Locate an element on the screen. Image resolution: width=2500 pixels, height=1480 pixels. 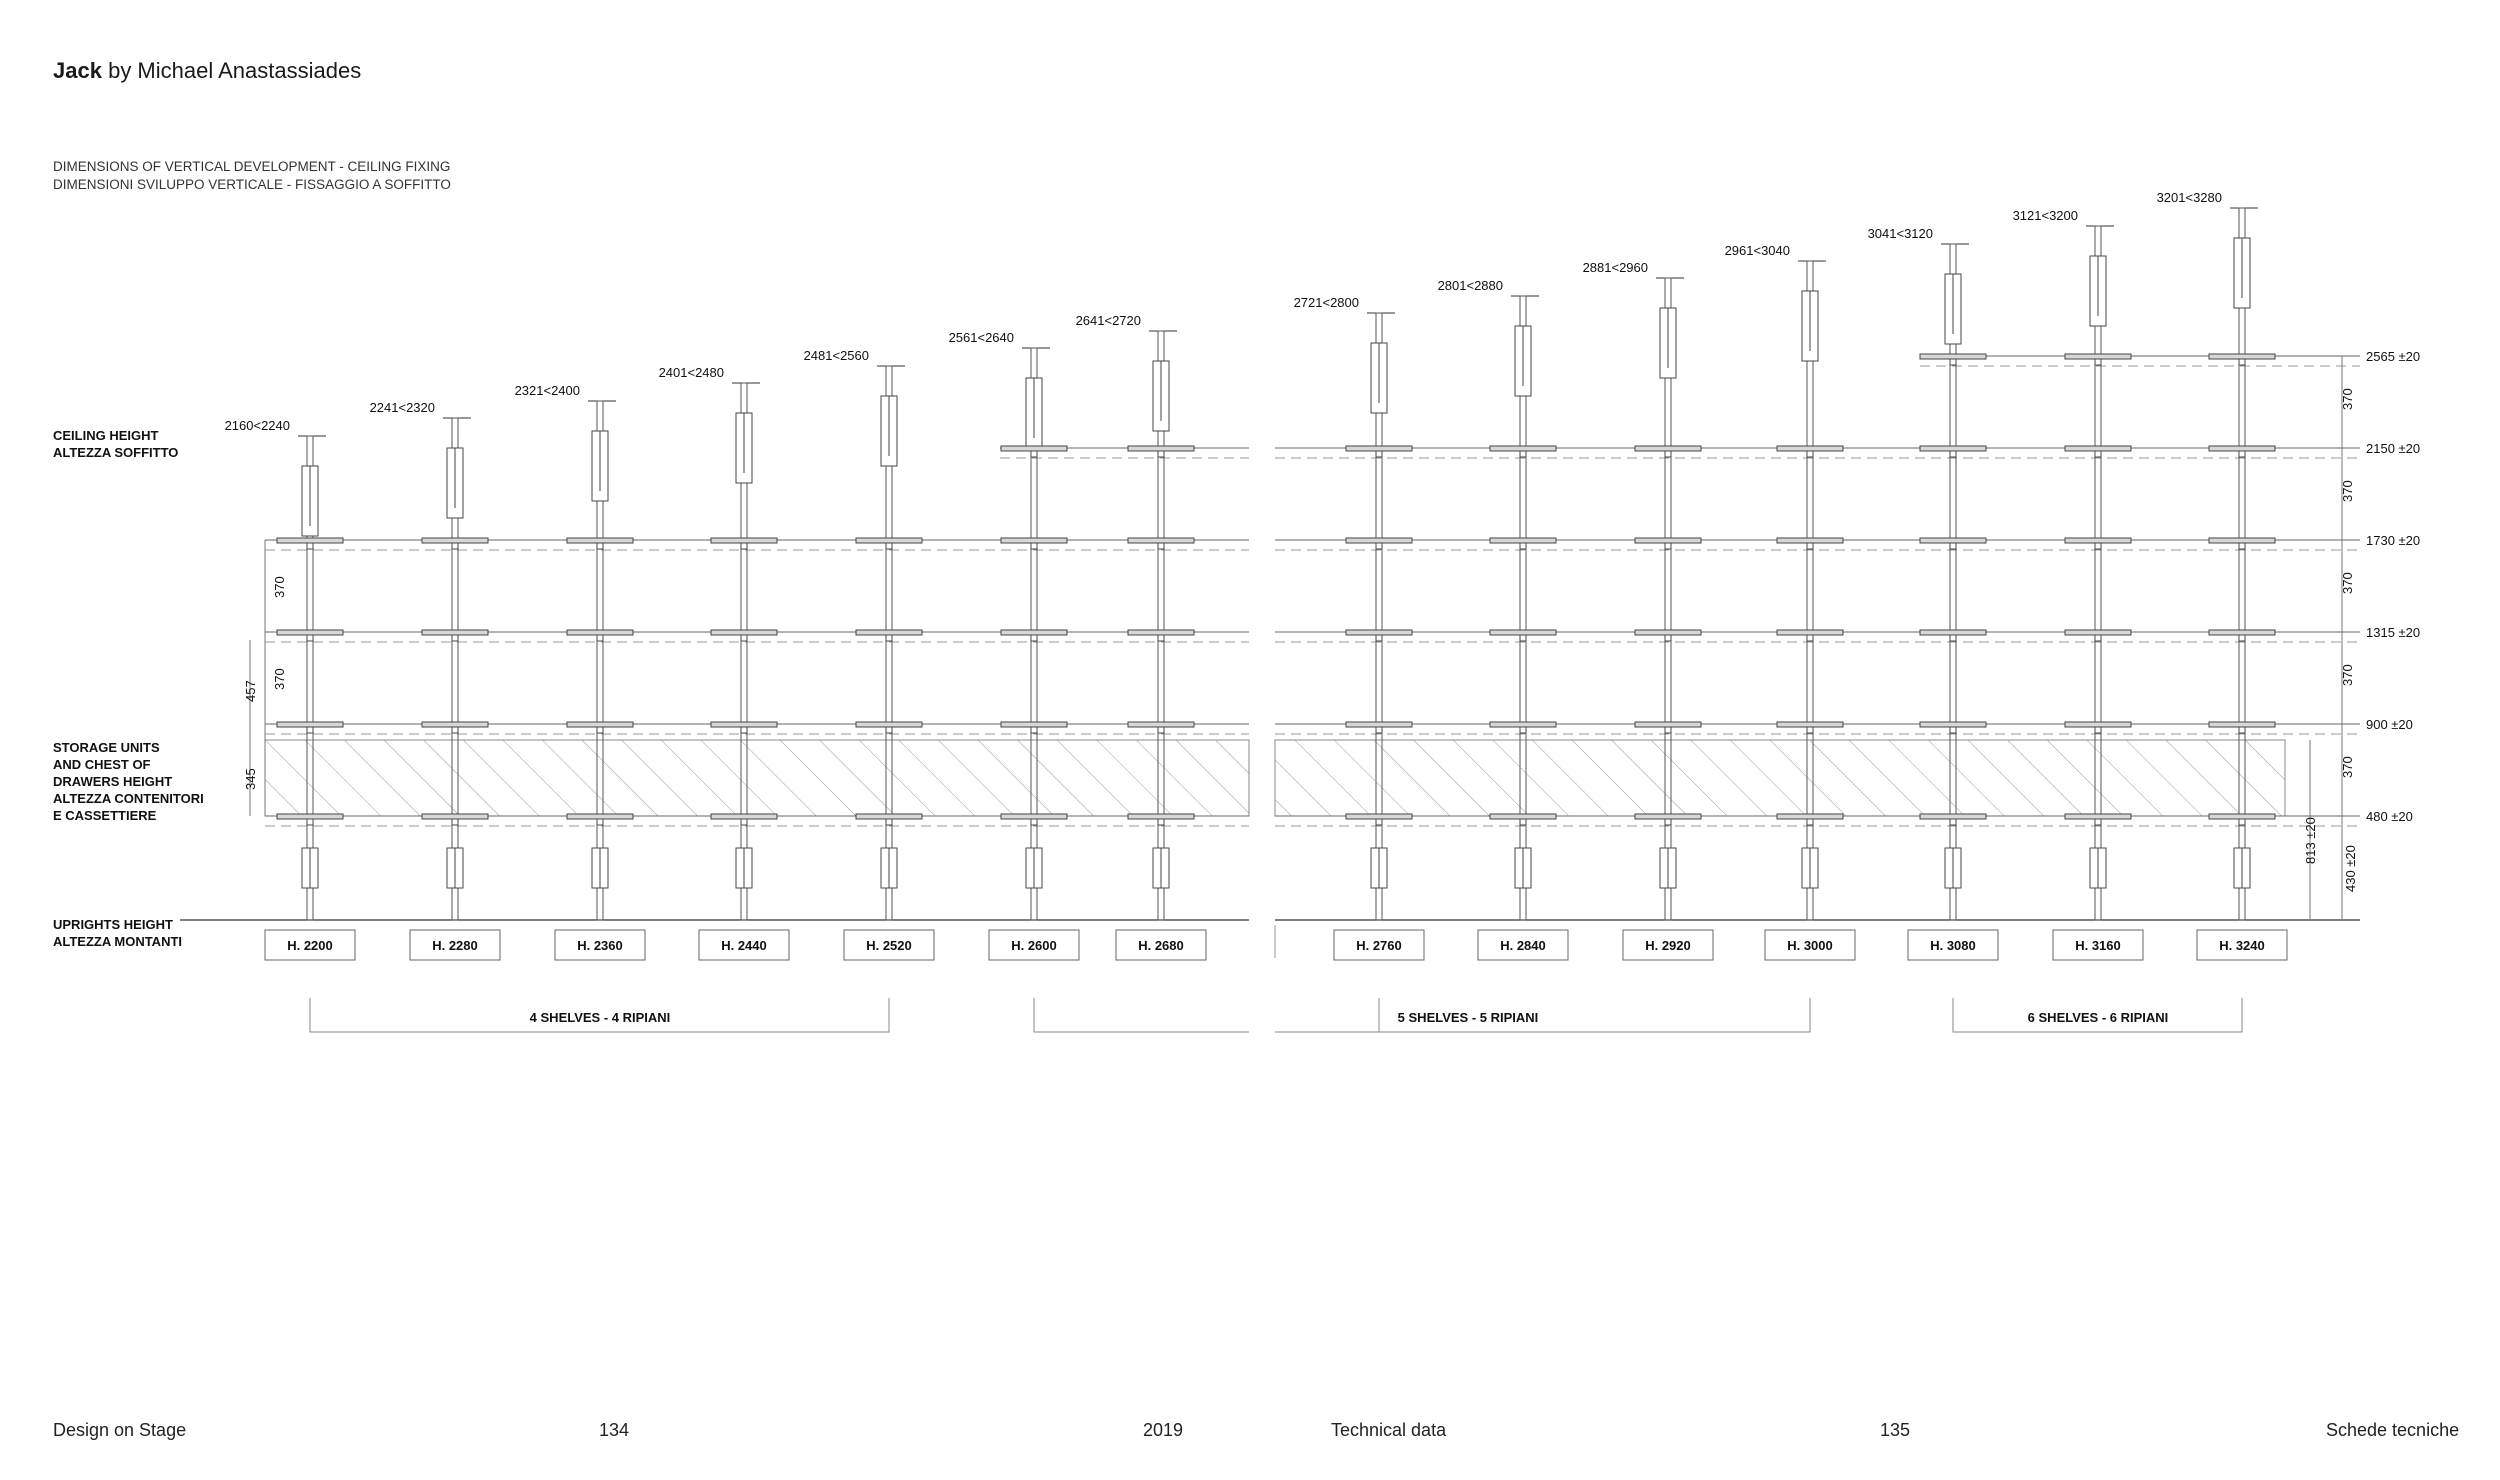
group-label: 4 SHELVES - 4 RIPIANI is located at coordinates (600, 1017).